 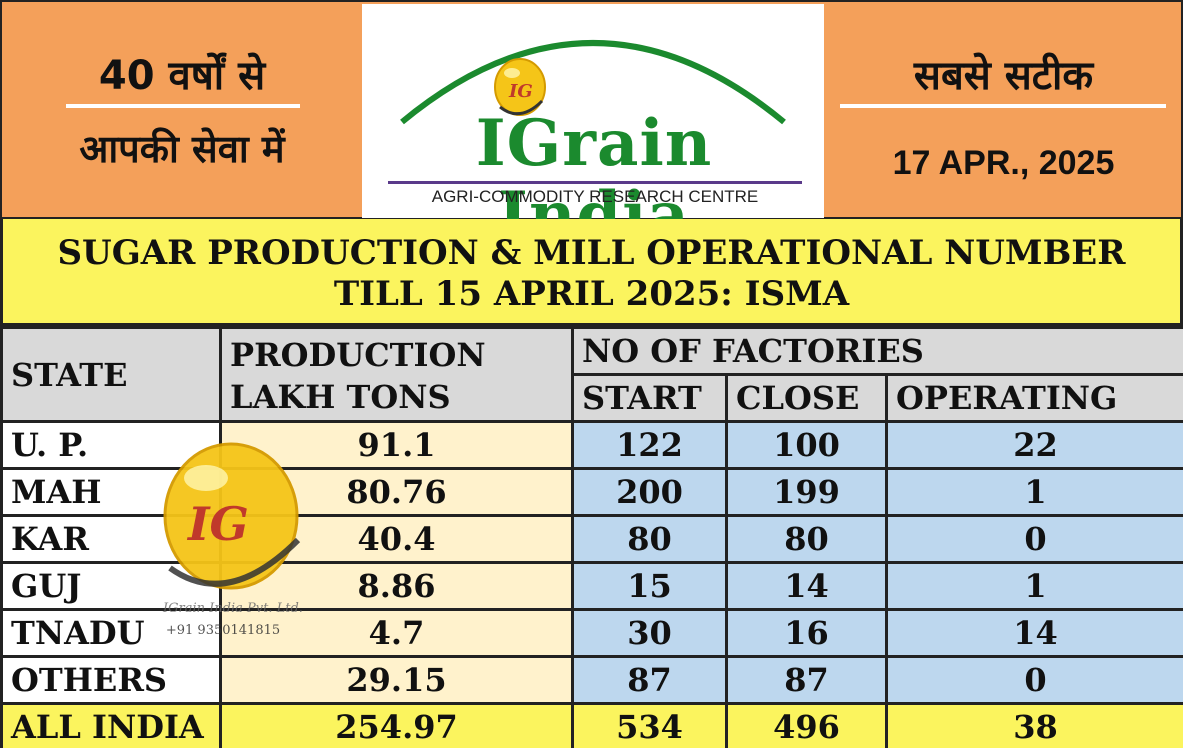 I want to click on watermark-company: IGrain India Pvt. Ltd., so click(x=233, y=608).